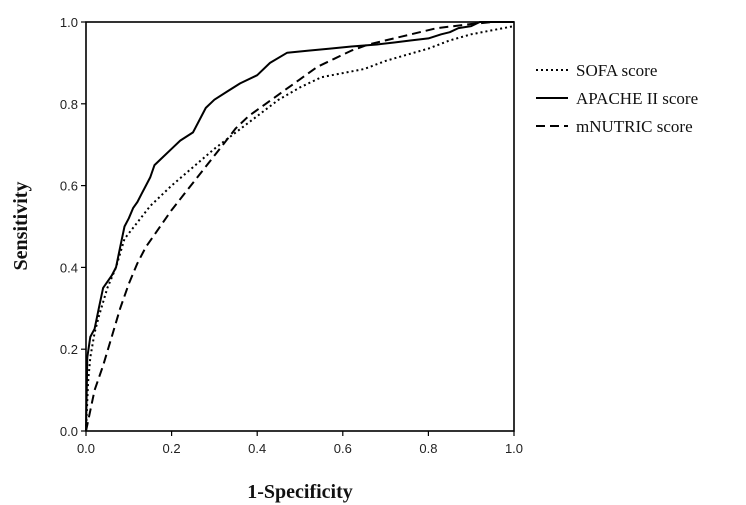 The image size is (746, 505). Describe the element at coordinates (343, 448) in the screenshot. I see `x-tick-label: 0.6` at that location.